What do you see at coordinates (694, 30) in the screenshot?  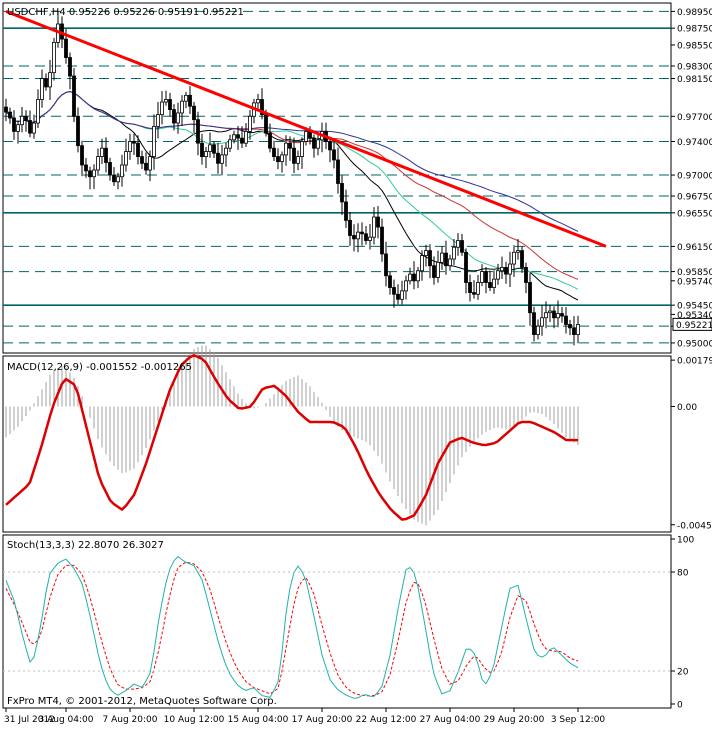 I see `price-tick-label: 0.98750` at bounding box center [694, 30].